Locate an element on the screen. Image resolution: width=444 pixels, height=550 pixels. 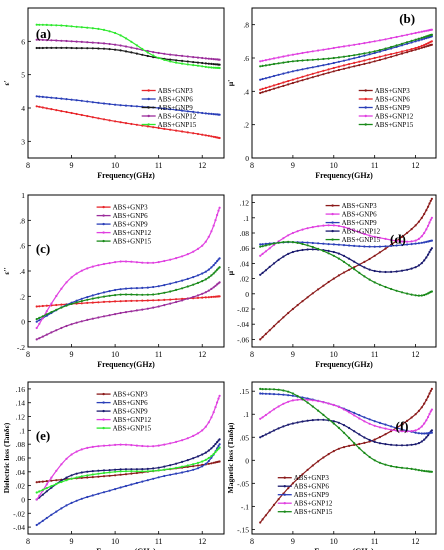
legend-entry-f-4: ABS+GNP15 is located at coordinates (313, 512).